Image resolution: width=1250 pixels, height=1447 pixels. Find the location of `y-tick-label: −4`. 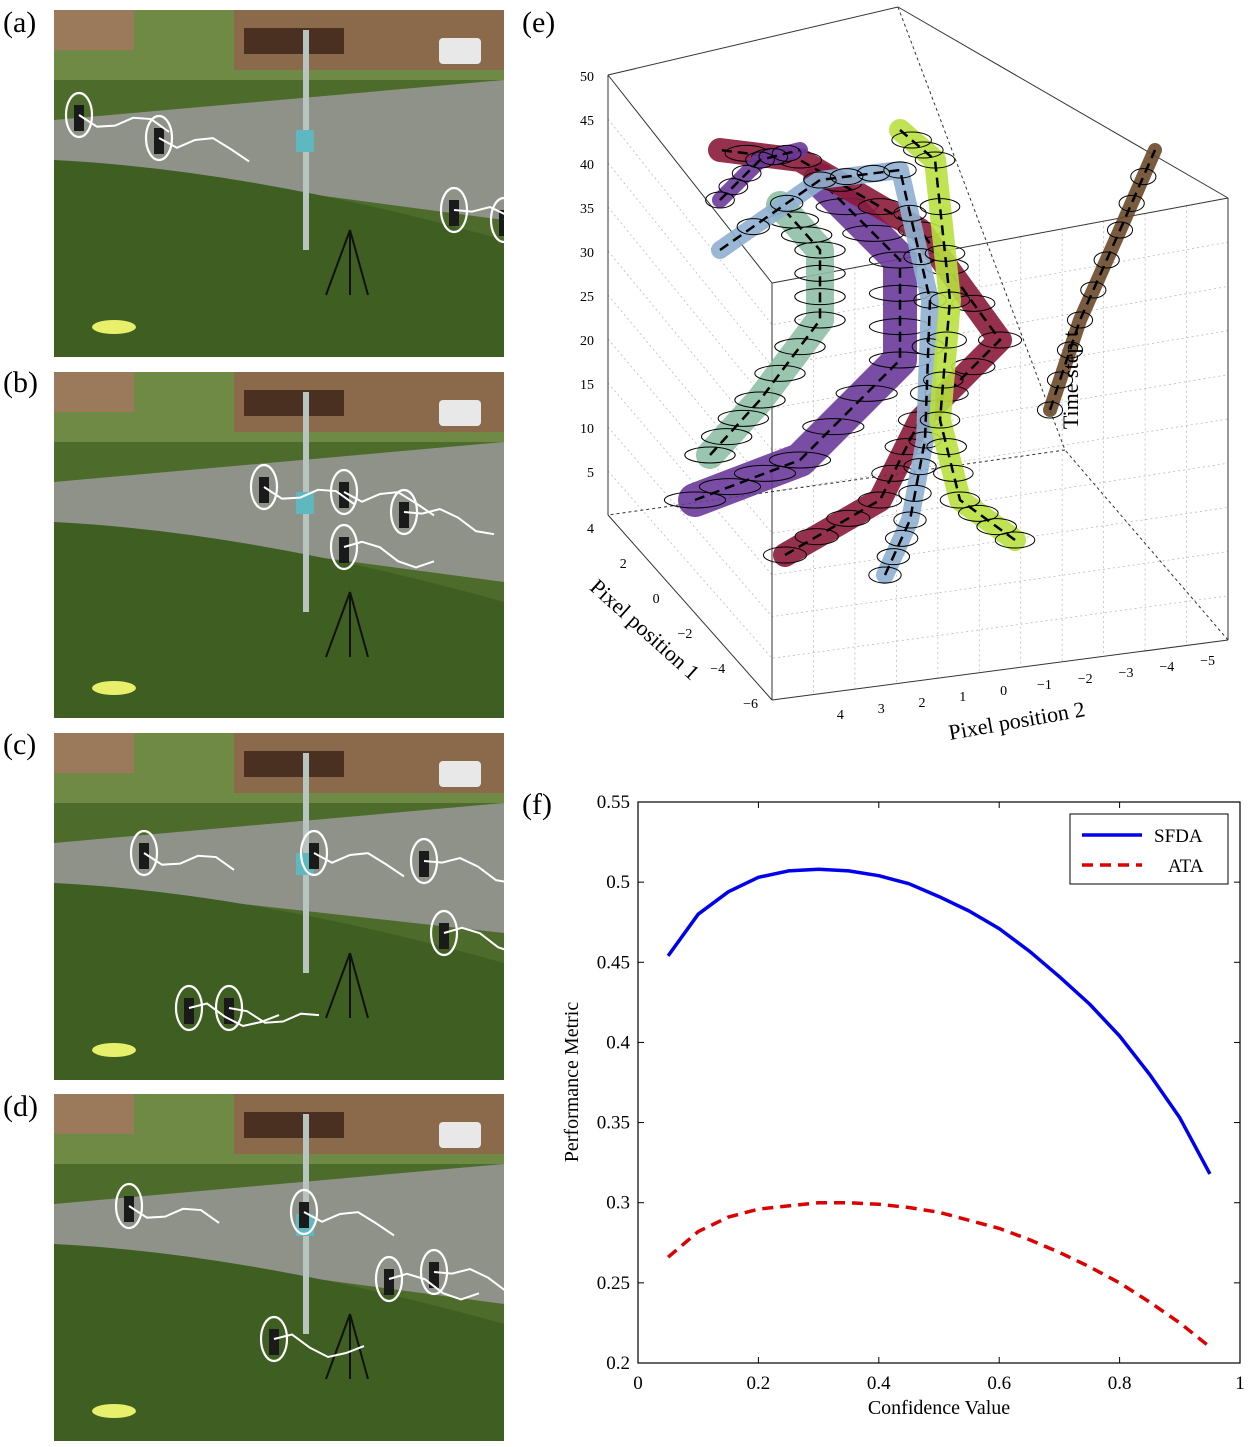

y-tick-label: −4 is located at coordinates (1166, 667).